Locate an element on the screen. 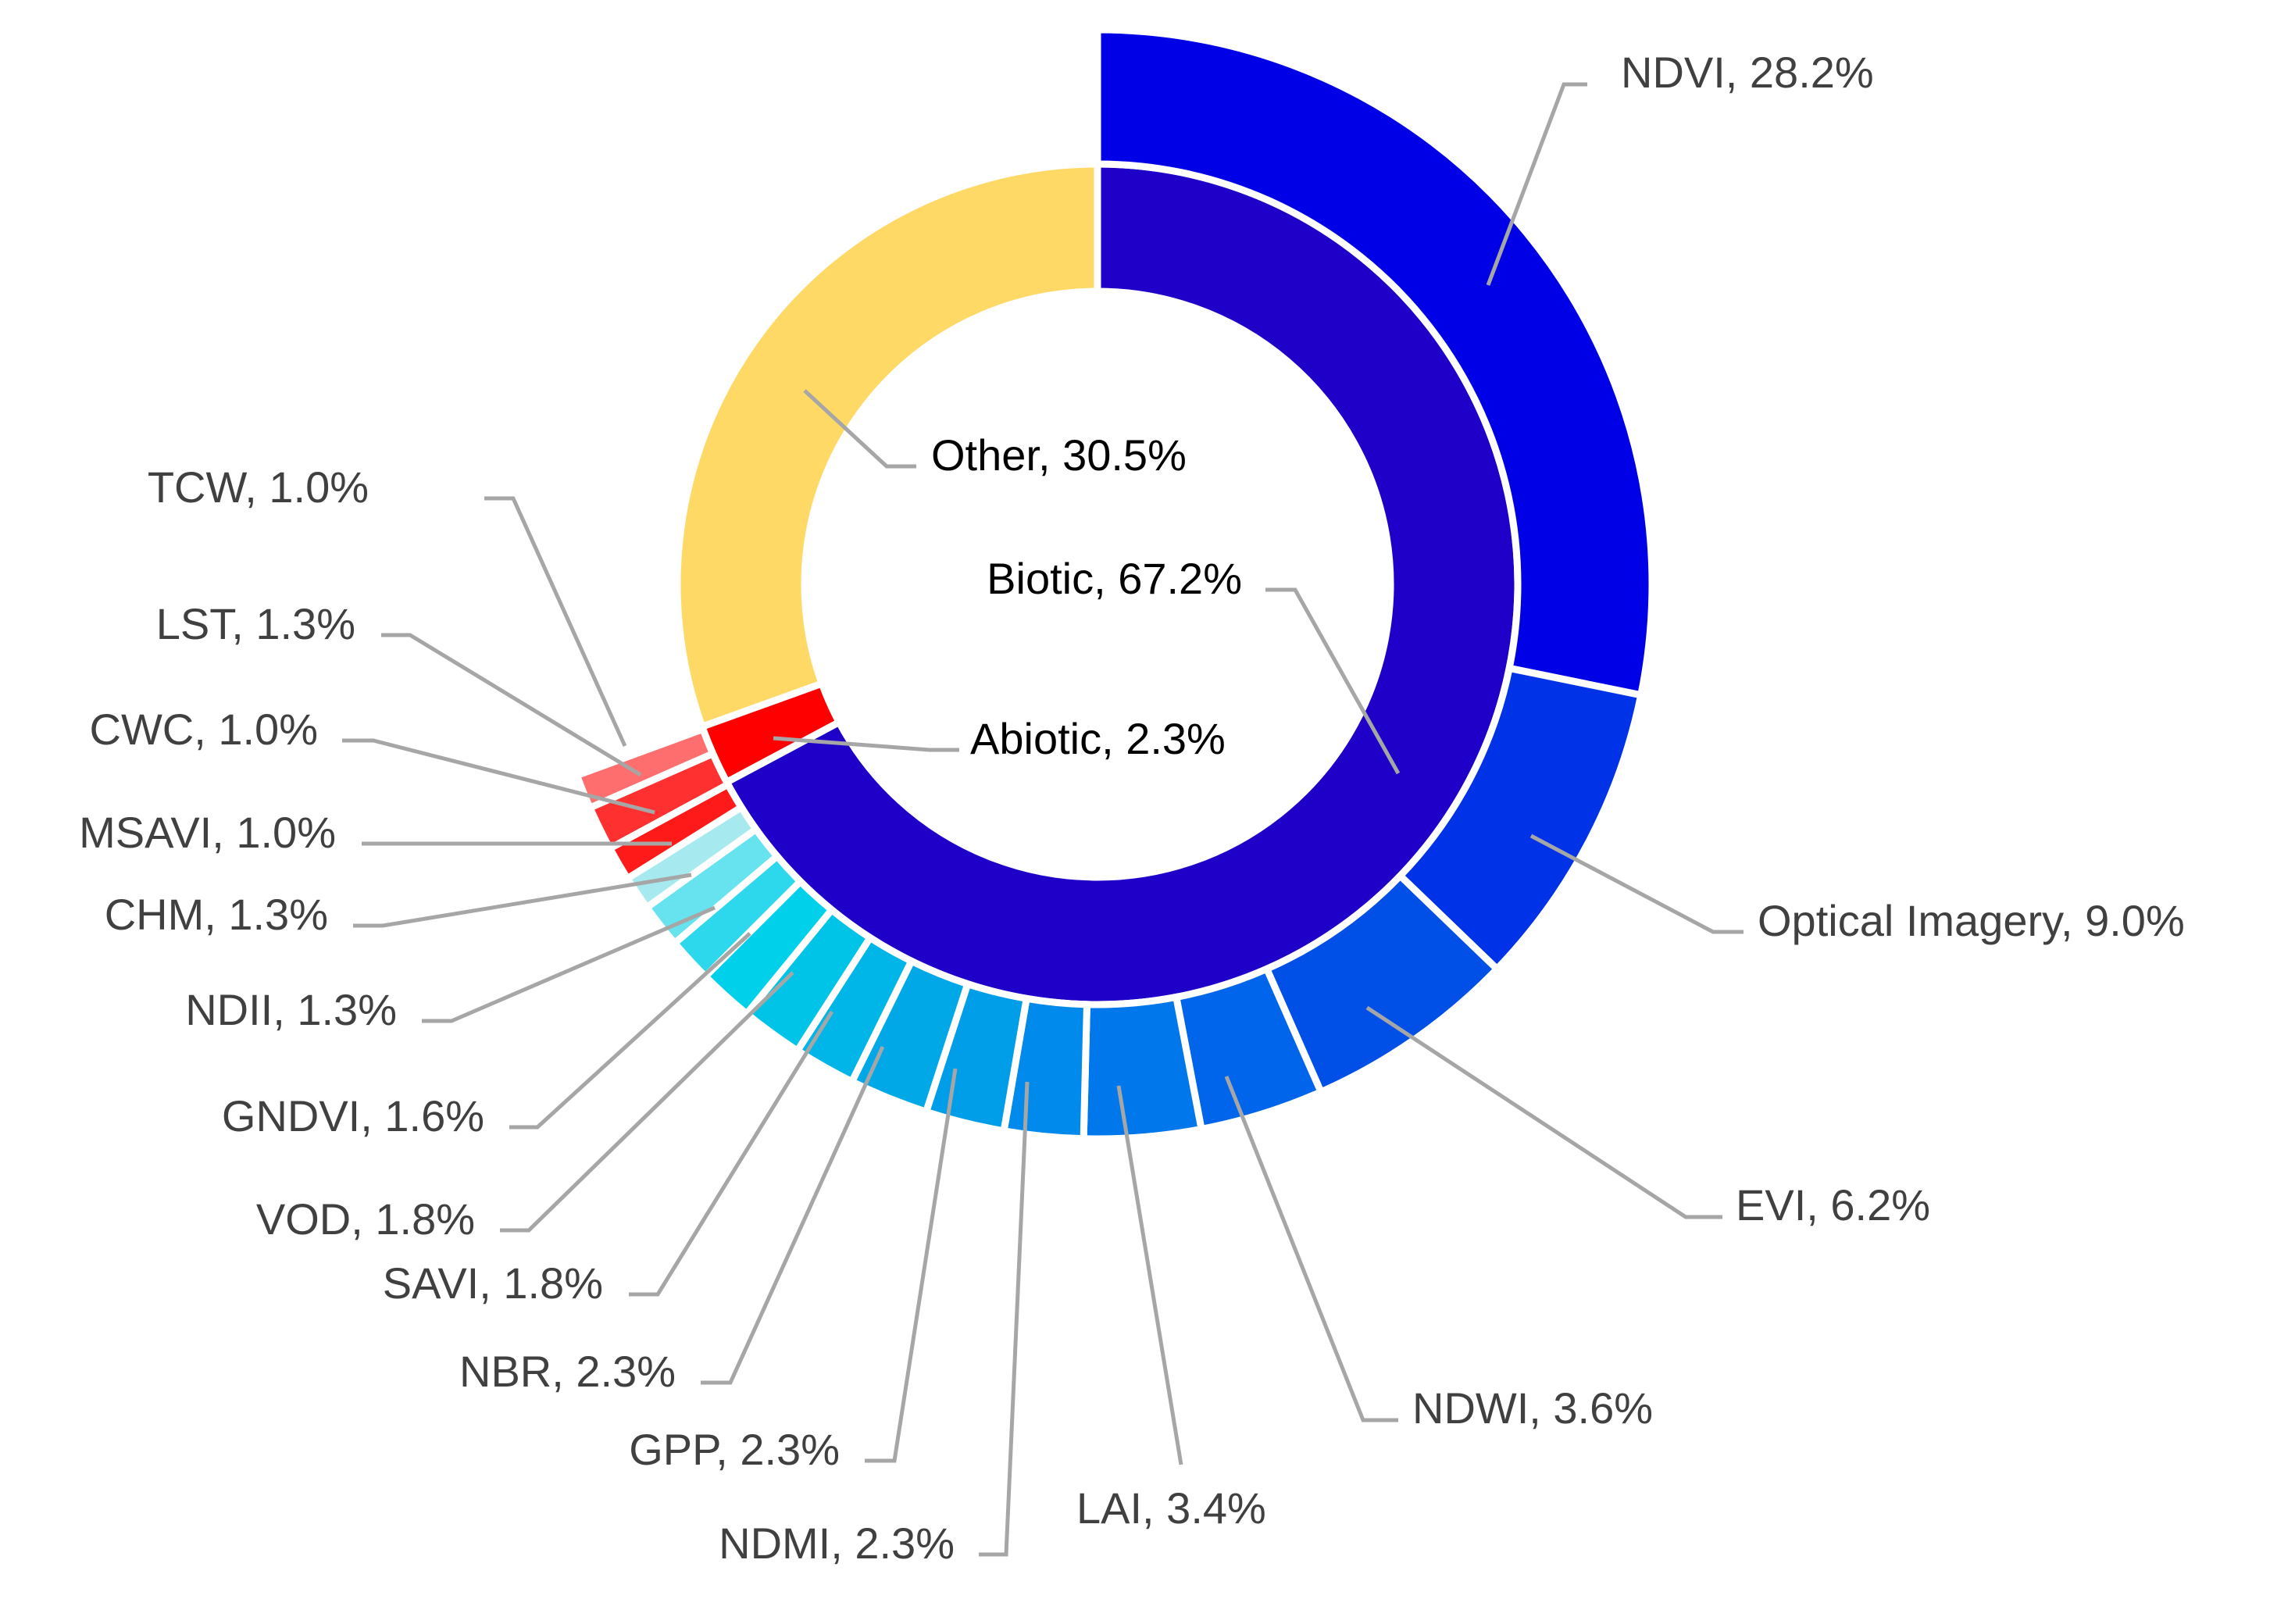 The width and height of the screenshot is (2295, 1624). outer-label-tcw: TCW, 1.0% is located at coordinates (258, 487).